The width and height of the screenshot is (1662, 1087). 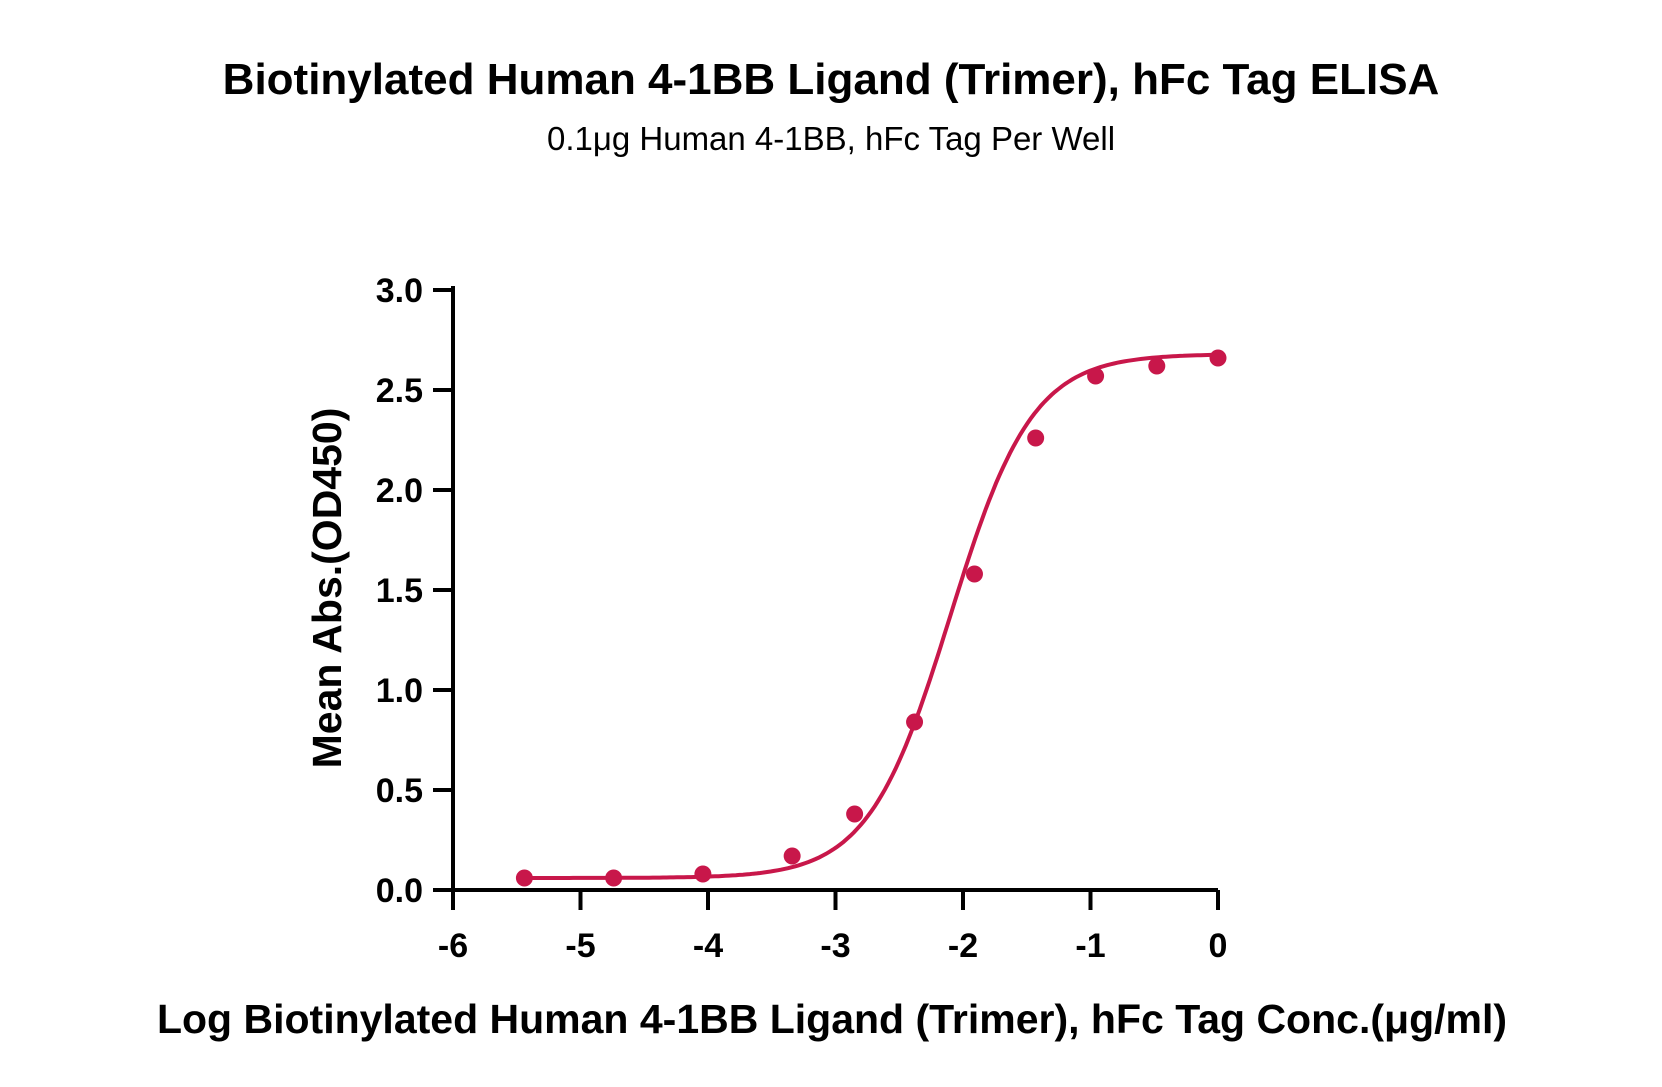 What do you see at coordinates (835, 946) in the screenshot?
I see `x-tick-label: -3` at bounding box center [835, 946].